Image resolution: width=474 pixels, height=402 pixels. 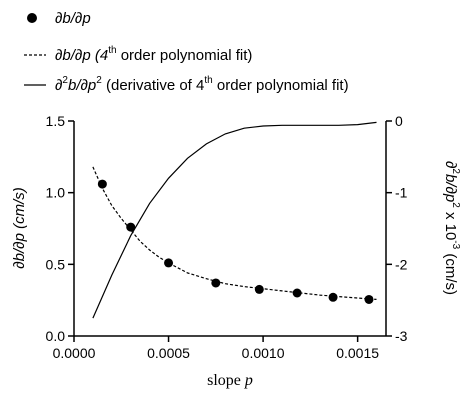 What do you see at coordinates (60, 228) in the screenshot?
I see `y-ticks-left: 0.0 0.5 1.0 1.5` at bounding box center [60, 228].